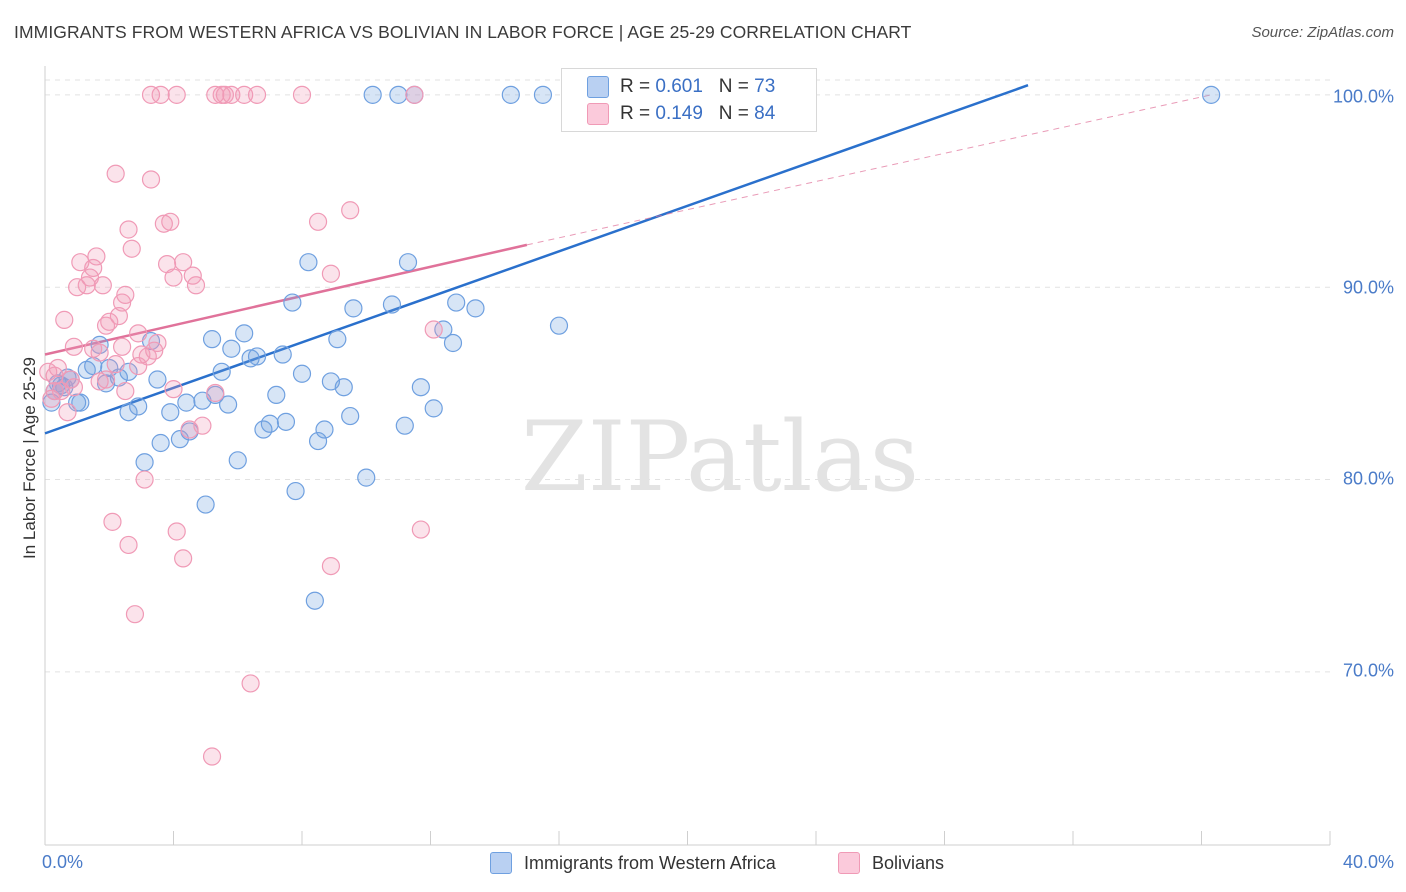 The width and height of the screenshot is (1406, 892). Describe the element at coordinates (765, 86) in the screenshot. I see `n-value: 73` at that location.